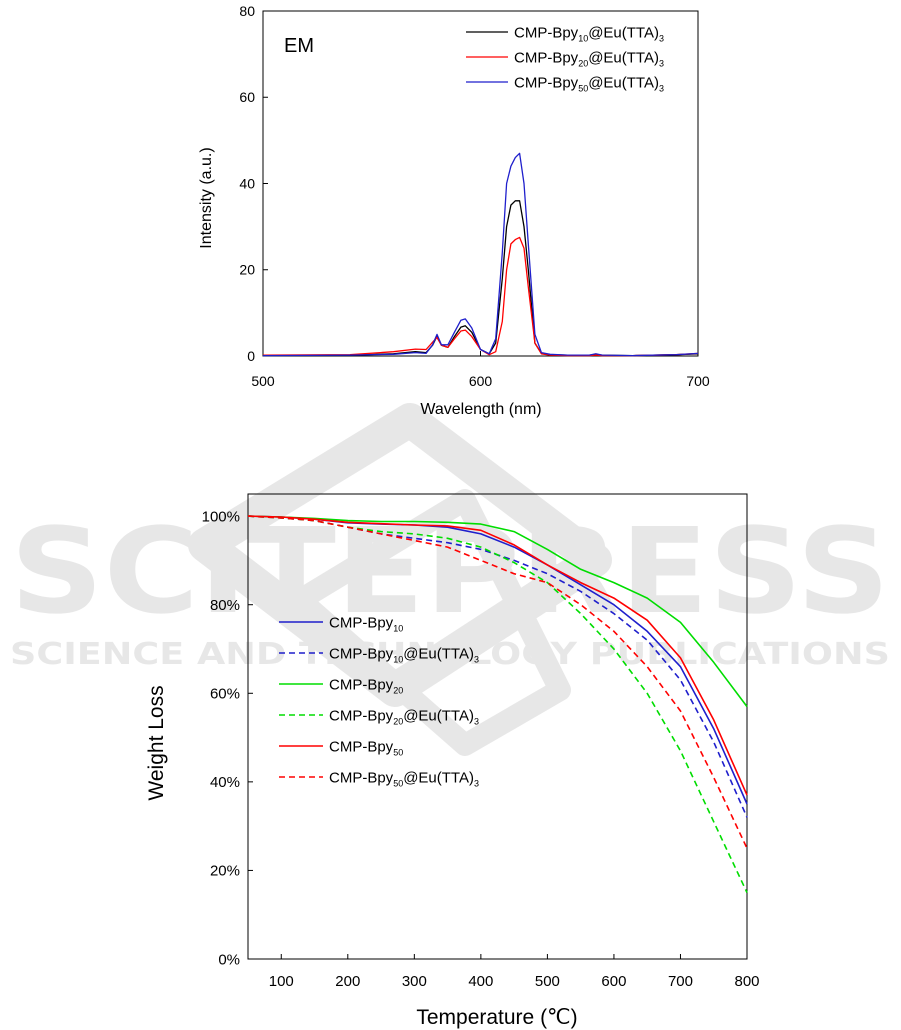  I want to click on x-tick-label: 100, so click(281, 981).